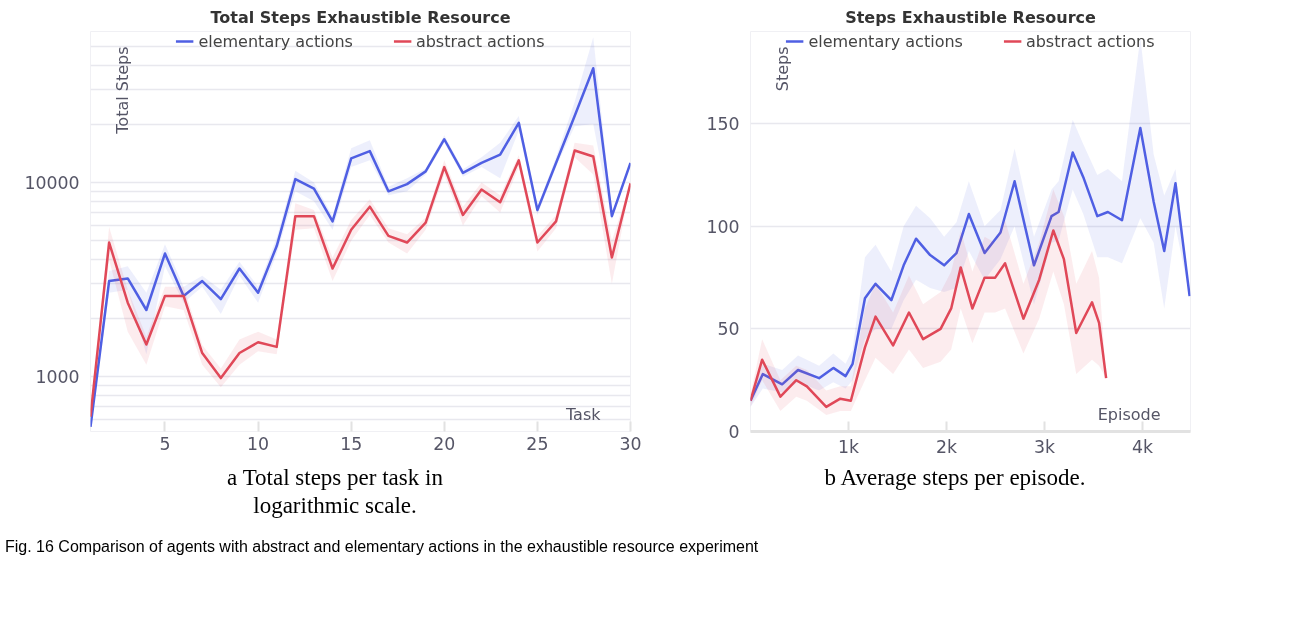 This screenshot has width=1293, height=637. Describe the element at coordinates (630, 443) in the screenshot. I see `x-tick-label: 30` at that location.